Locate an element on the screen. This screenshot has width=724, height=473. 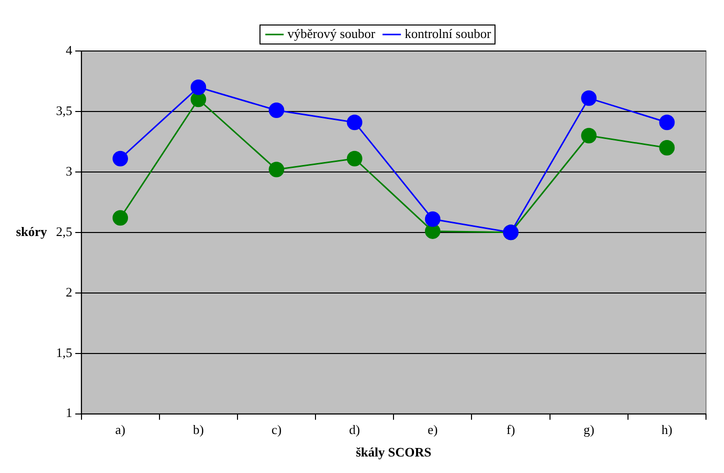
x-tick-label: b) is located at coordinates (198, 430).